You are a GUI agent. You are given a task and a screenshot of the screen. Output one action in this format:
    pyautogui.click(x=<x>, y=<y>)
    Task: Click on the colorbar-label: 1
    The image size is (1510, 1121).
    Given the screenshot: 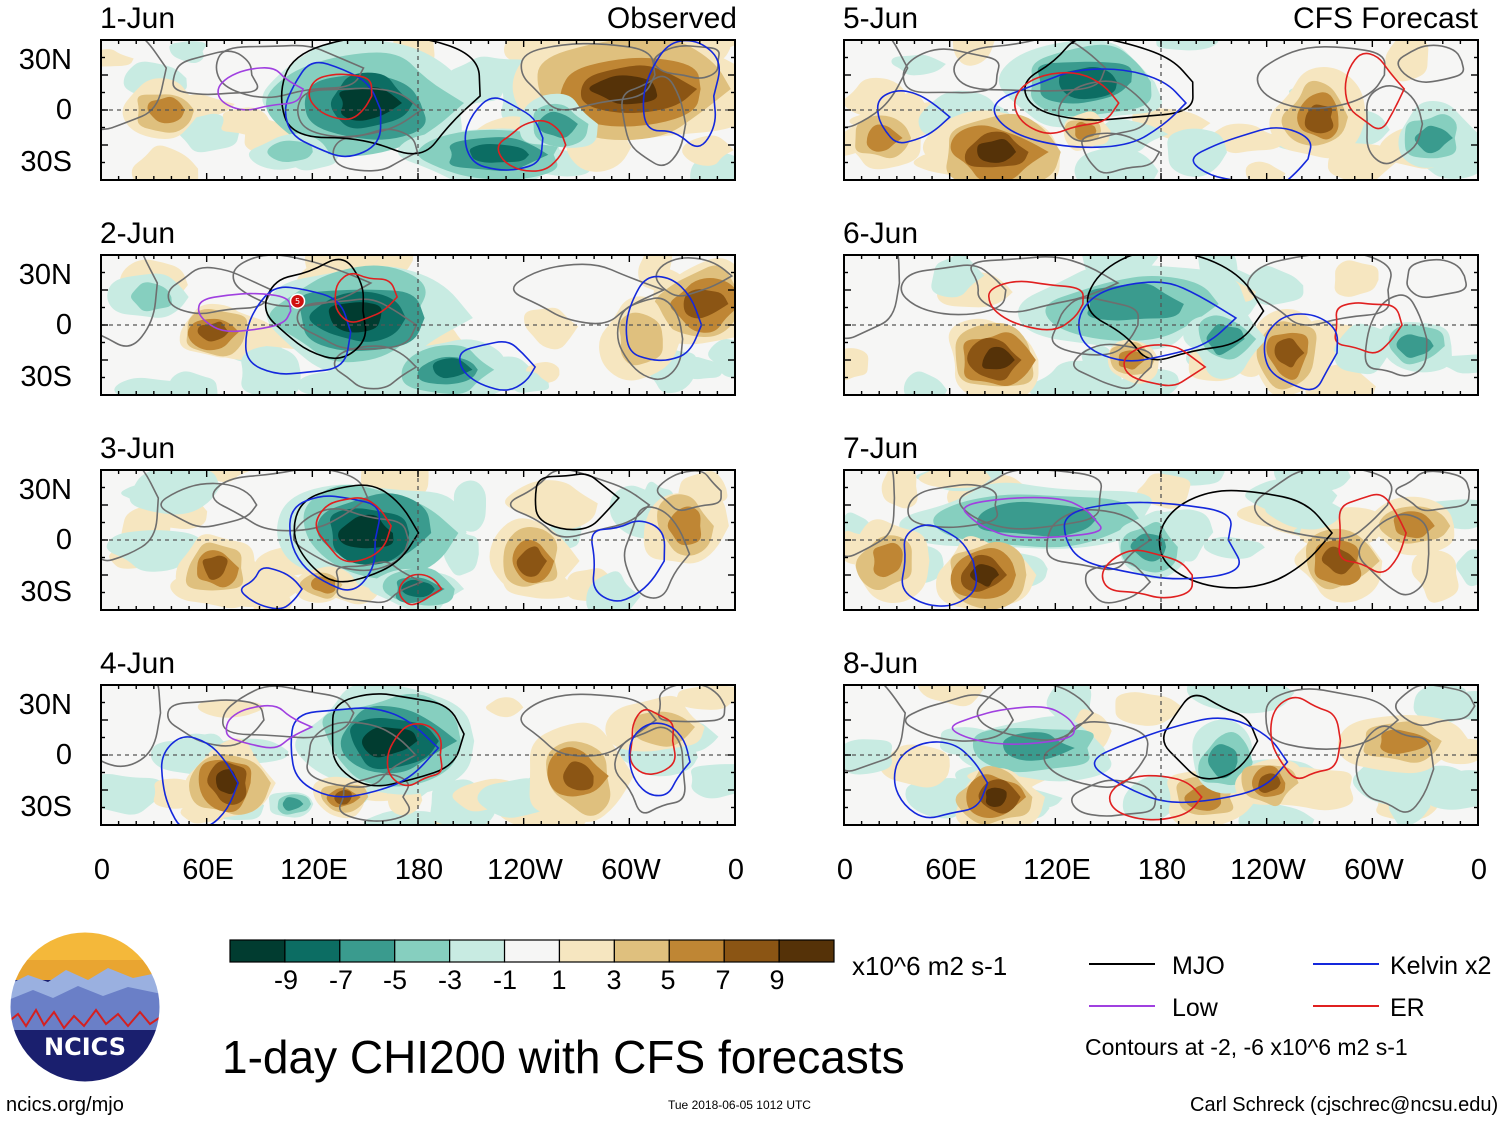 What is the action you would take?
    pyautogui.click(x=559, y=980)
    